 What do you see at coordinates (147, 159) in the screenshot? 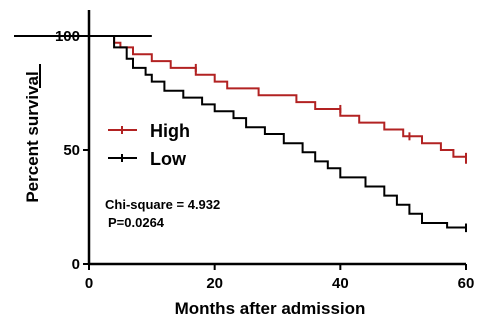
I see `legend-item-low: Low` at bounding box center [147, 159].